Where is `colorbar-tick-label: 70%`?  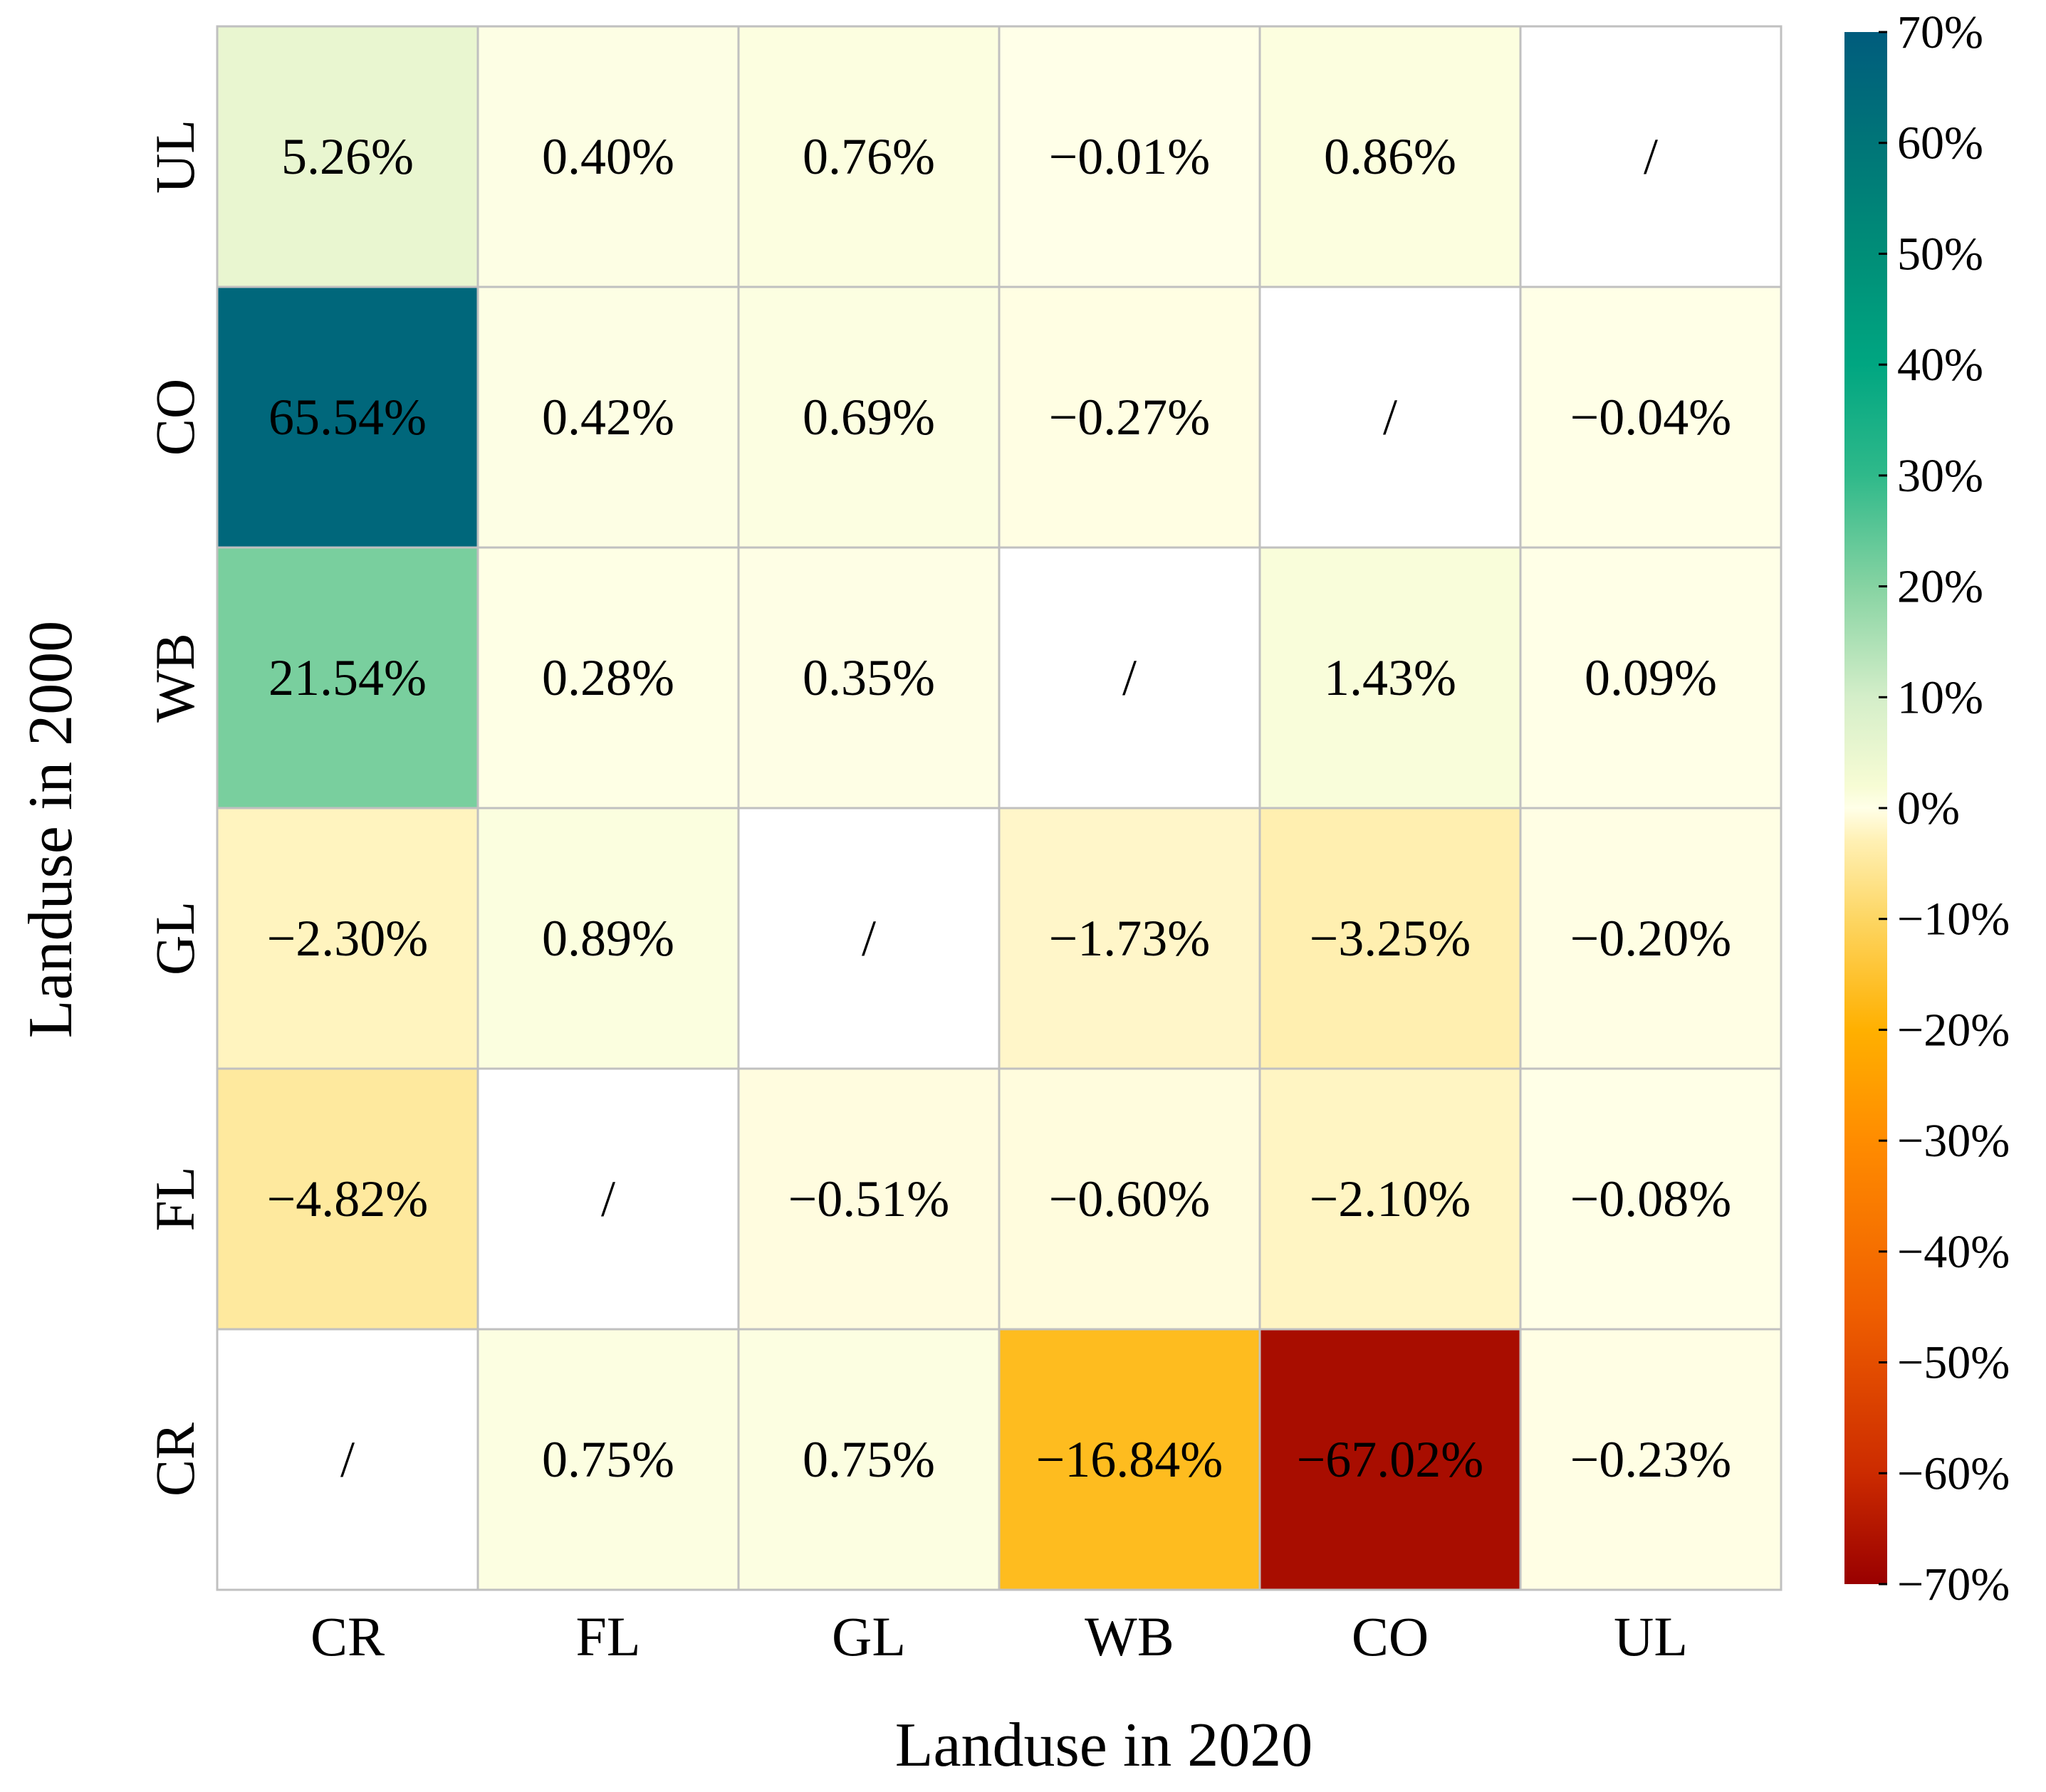 colorbar-tick-label: 70% is located at coordinates (1940, 32).